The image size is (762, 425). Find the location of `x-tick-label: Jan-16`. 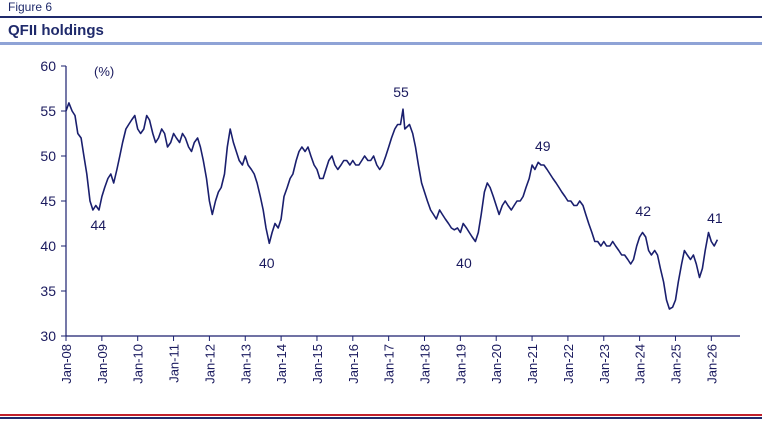

x-tick-label: Jan-16 is located at coordinates (353, 364).